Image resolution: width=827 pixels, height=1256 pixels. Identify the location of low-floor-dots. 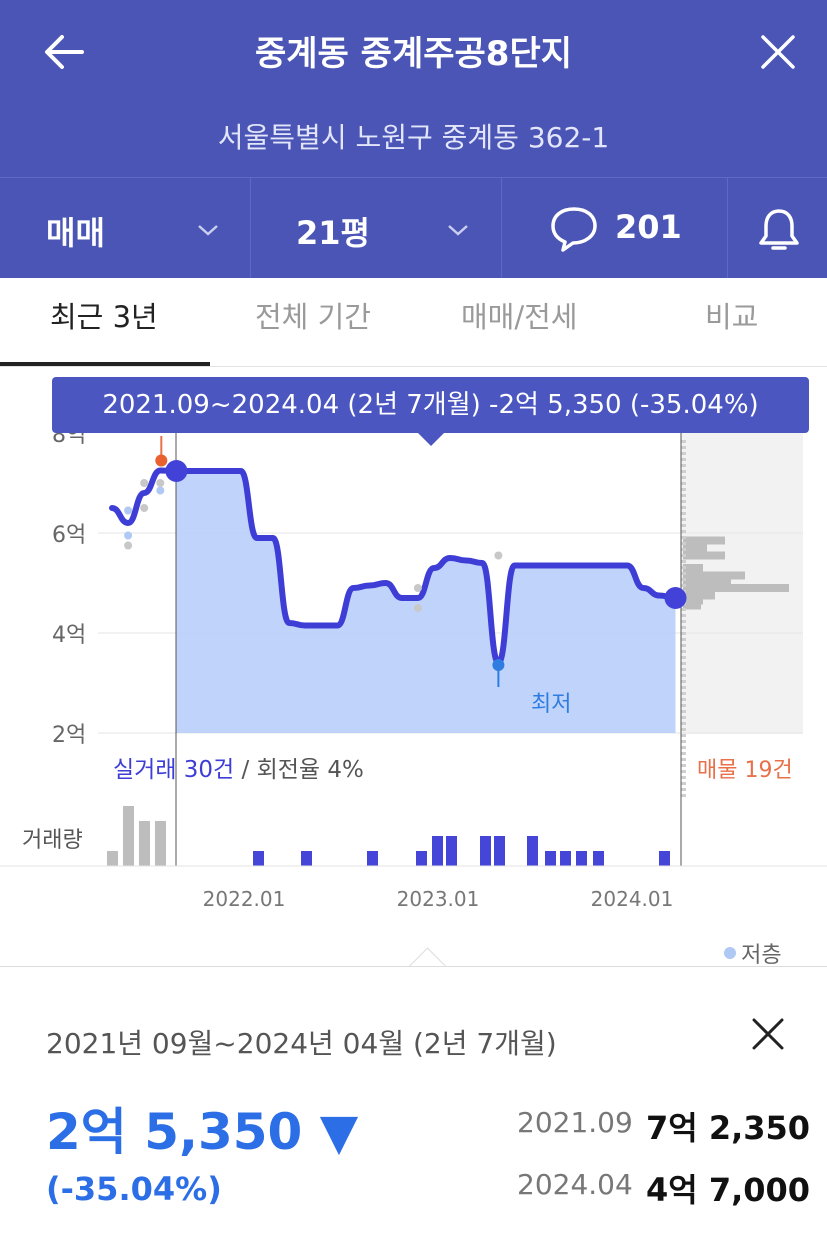
(313, 545).